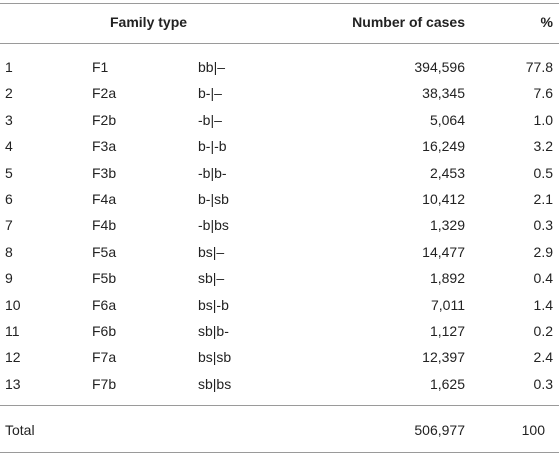 The height and width of the screenshot is (455, 559). Describe the element at coordinates (104, 146) in the screenshot. I see `family: F3a` at that location.